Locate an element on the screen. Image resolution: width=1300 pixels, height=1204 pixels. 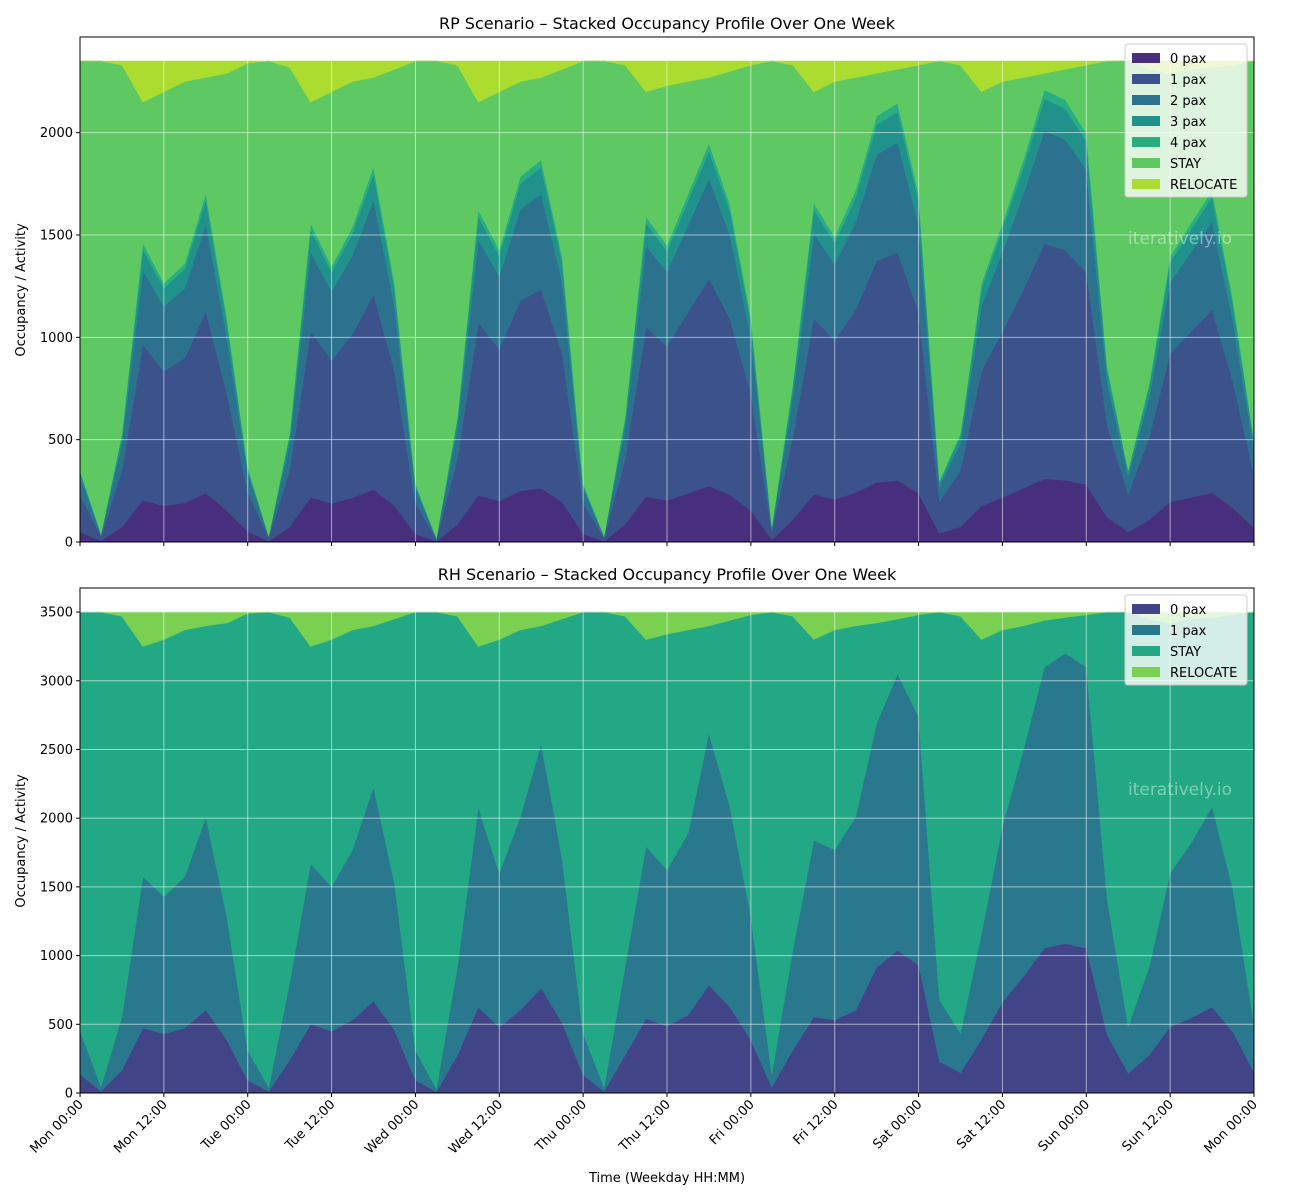
y-tick-label: 3500 is located at coordinates (56, 613).